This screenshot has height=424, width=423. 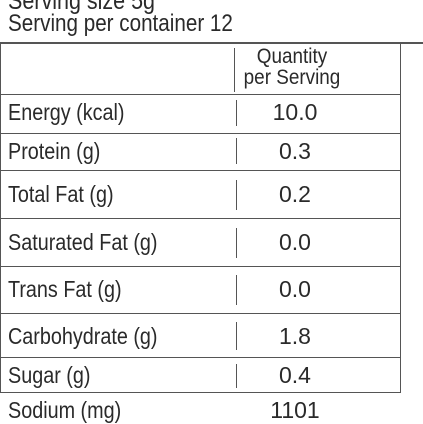 I want to click on row-label-protein: Protein (g), so click(x=54, y=151).